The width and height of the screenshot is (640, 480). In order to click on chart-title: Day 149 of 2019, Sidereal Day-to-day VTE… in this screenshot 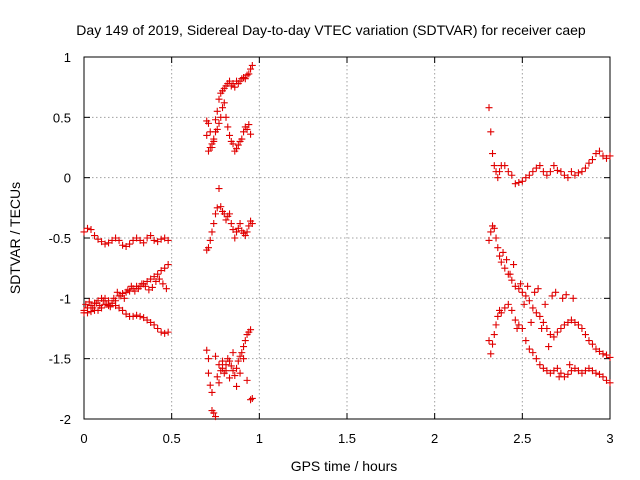, I will do `click(331, 30)`.